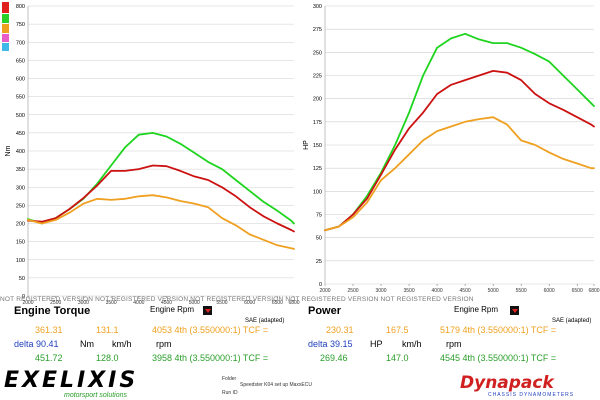  Describe the element at coordinates (249, 303) in the screenshot. I see `torque-x-tick-label: 6000` at that location.